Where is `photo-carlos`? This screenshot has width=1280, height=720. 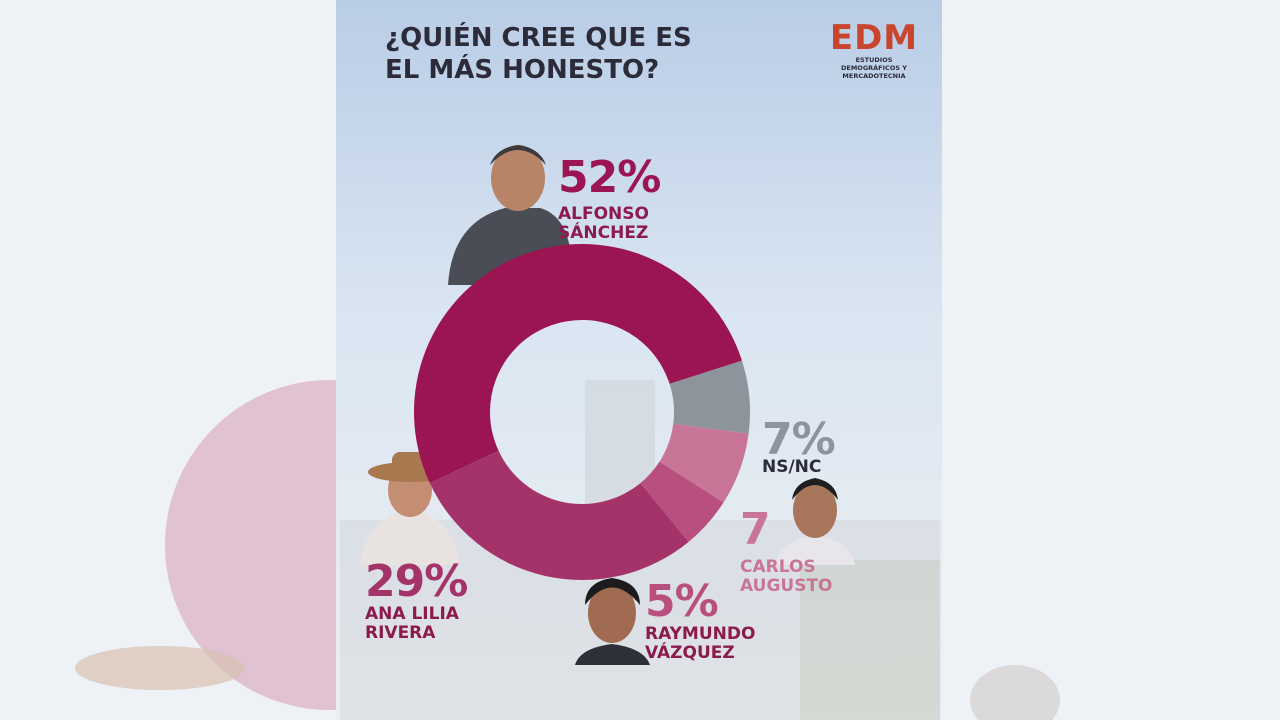 photo-carlos is located at coordinates (815, 521).